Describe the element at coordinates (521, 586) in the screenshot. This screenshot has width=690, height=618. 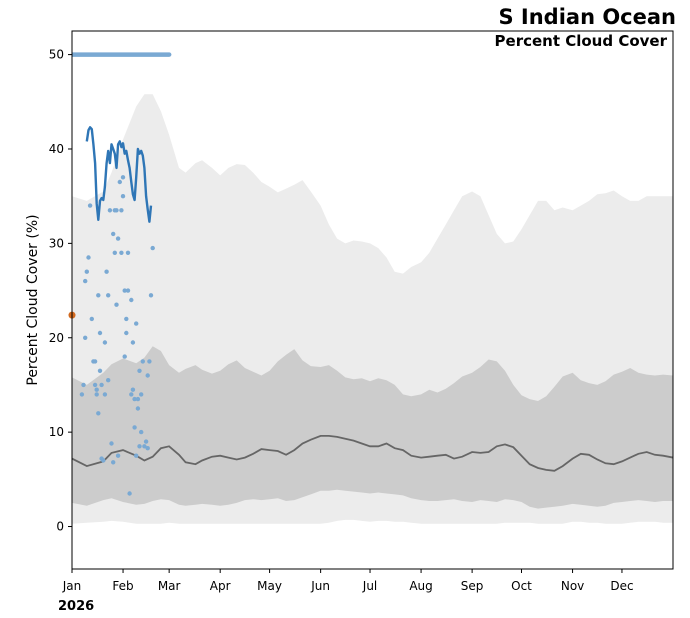
I see `x-tick-label: Oct` at that location.